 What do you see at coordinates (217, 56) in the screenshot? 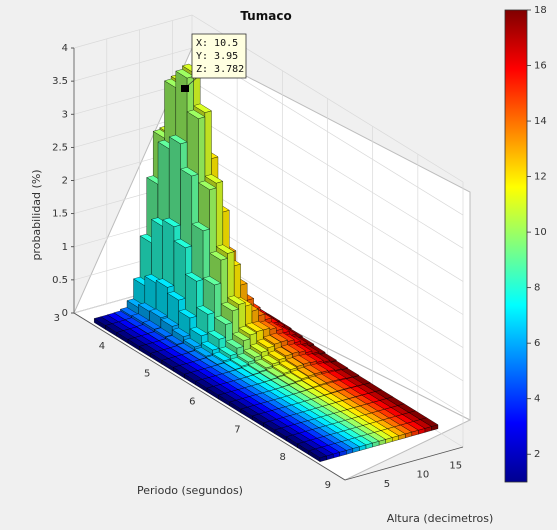
I see `datatip-y: Y: 3.95` at bounding box center [217, 56].